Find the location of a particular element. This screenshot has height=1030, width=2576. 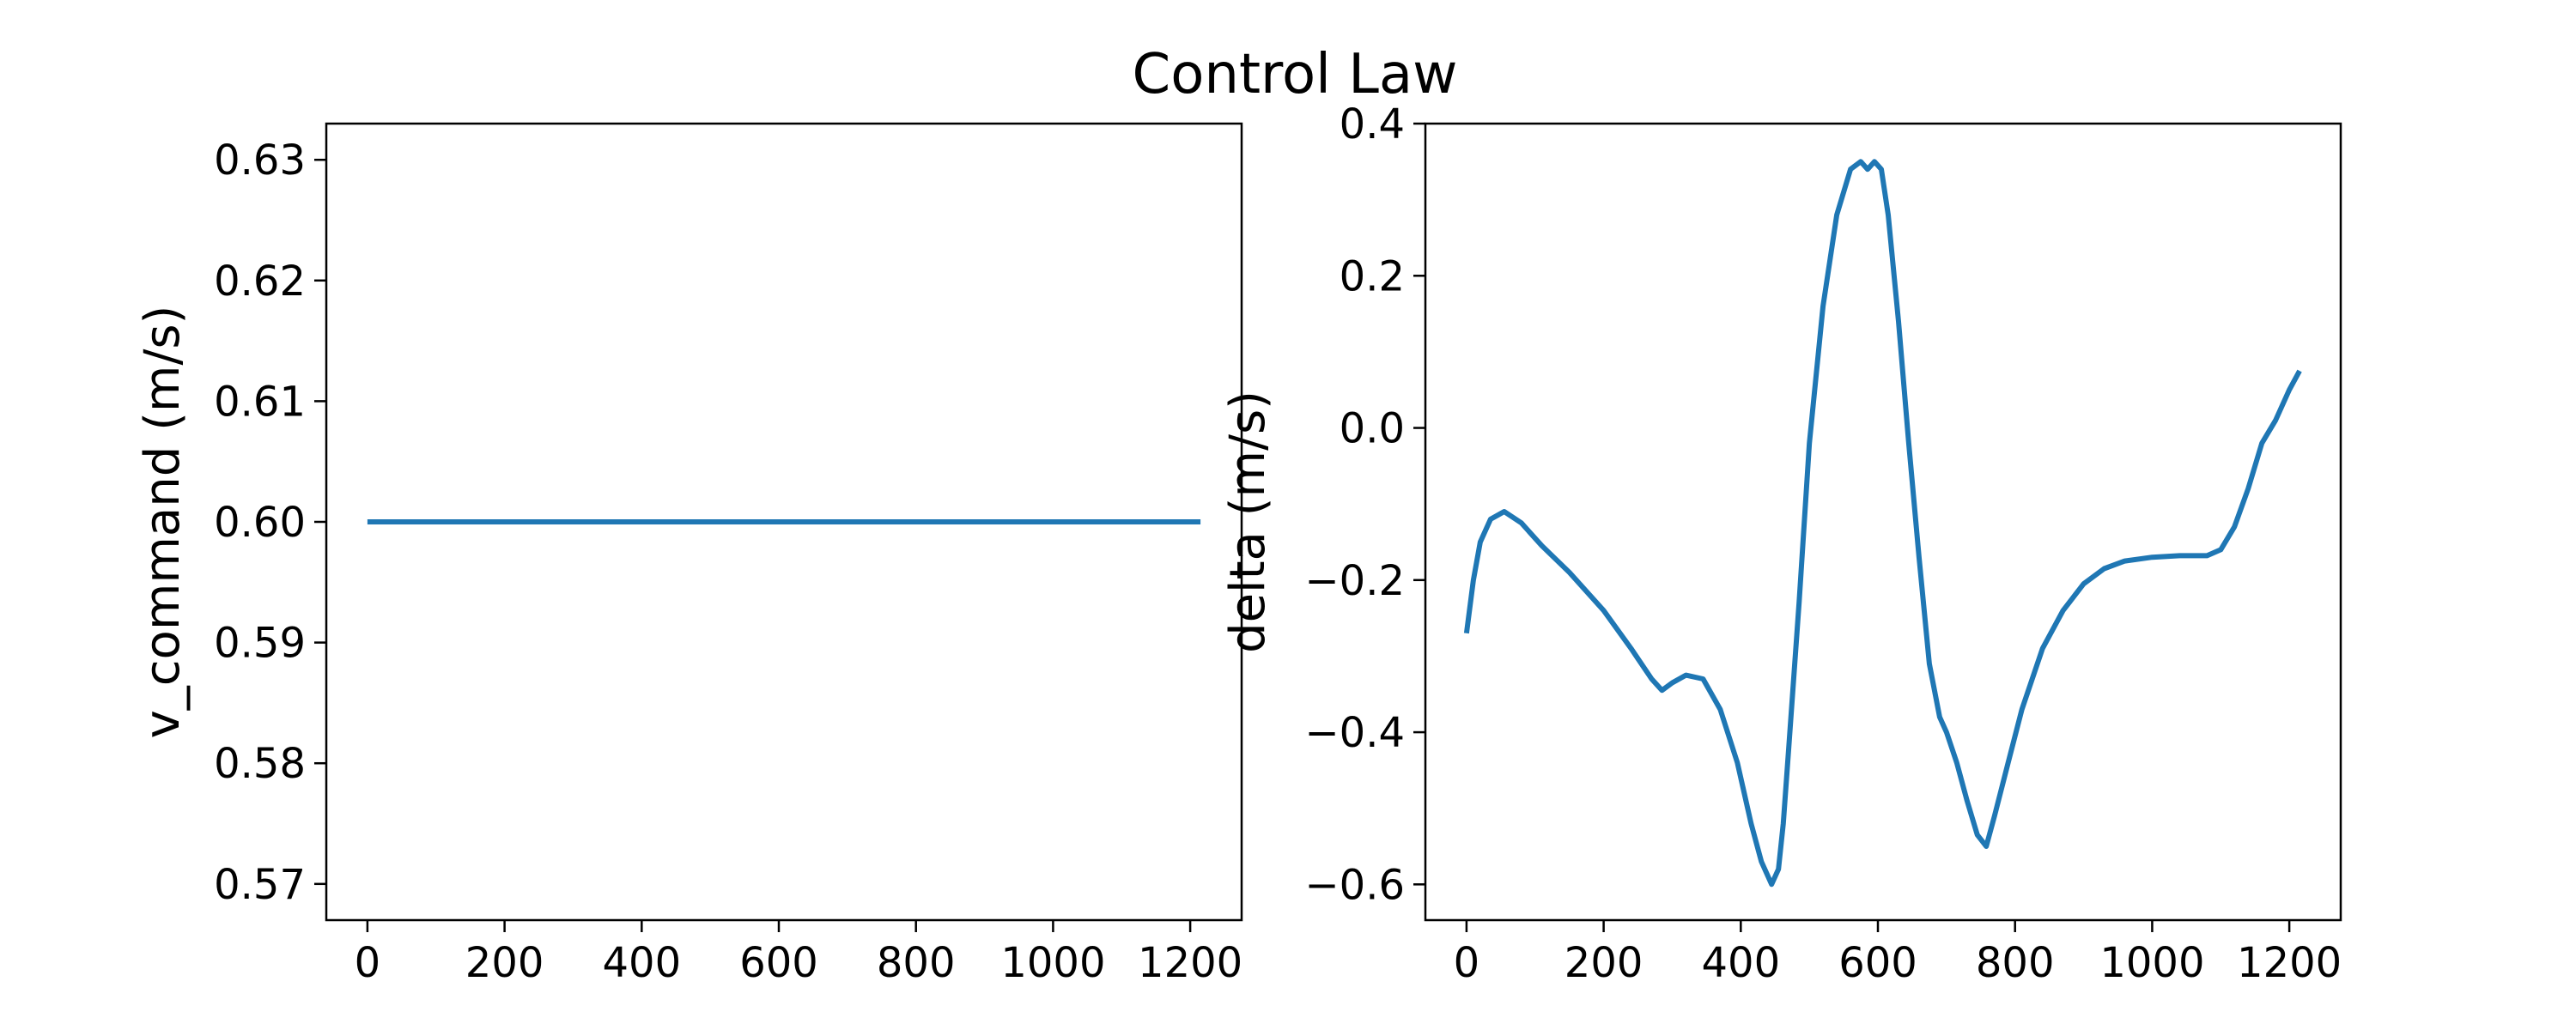

right-y-axis-label: delta (m/s) is located at coordinates (1248, 522).